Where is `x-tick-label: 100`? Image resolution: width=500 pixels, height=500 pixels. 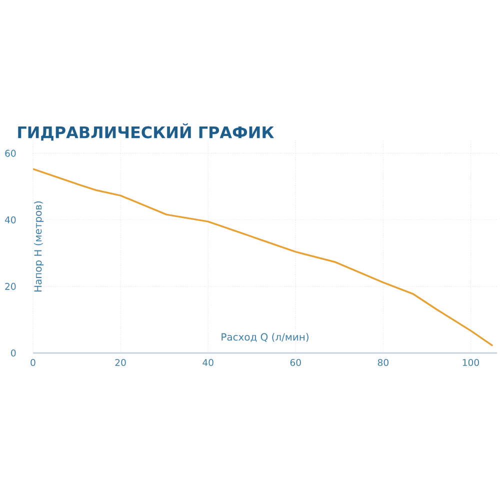
x-tick-label: 100 is located at coordinates (470, 362).